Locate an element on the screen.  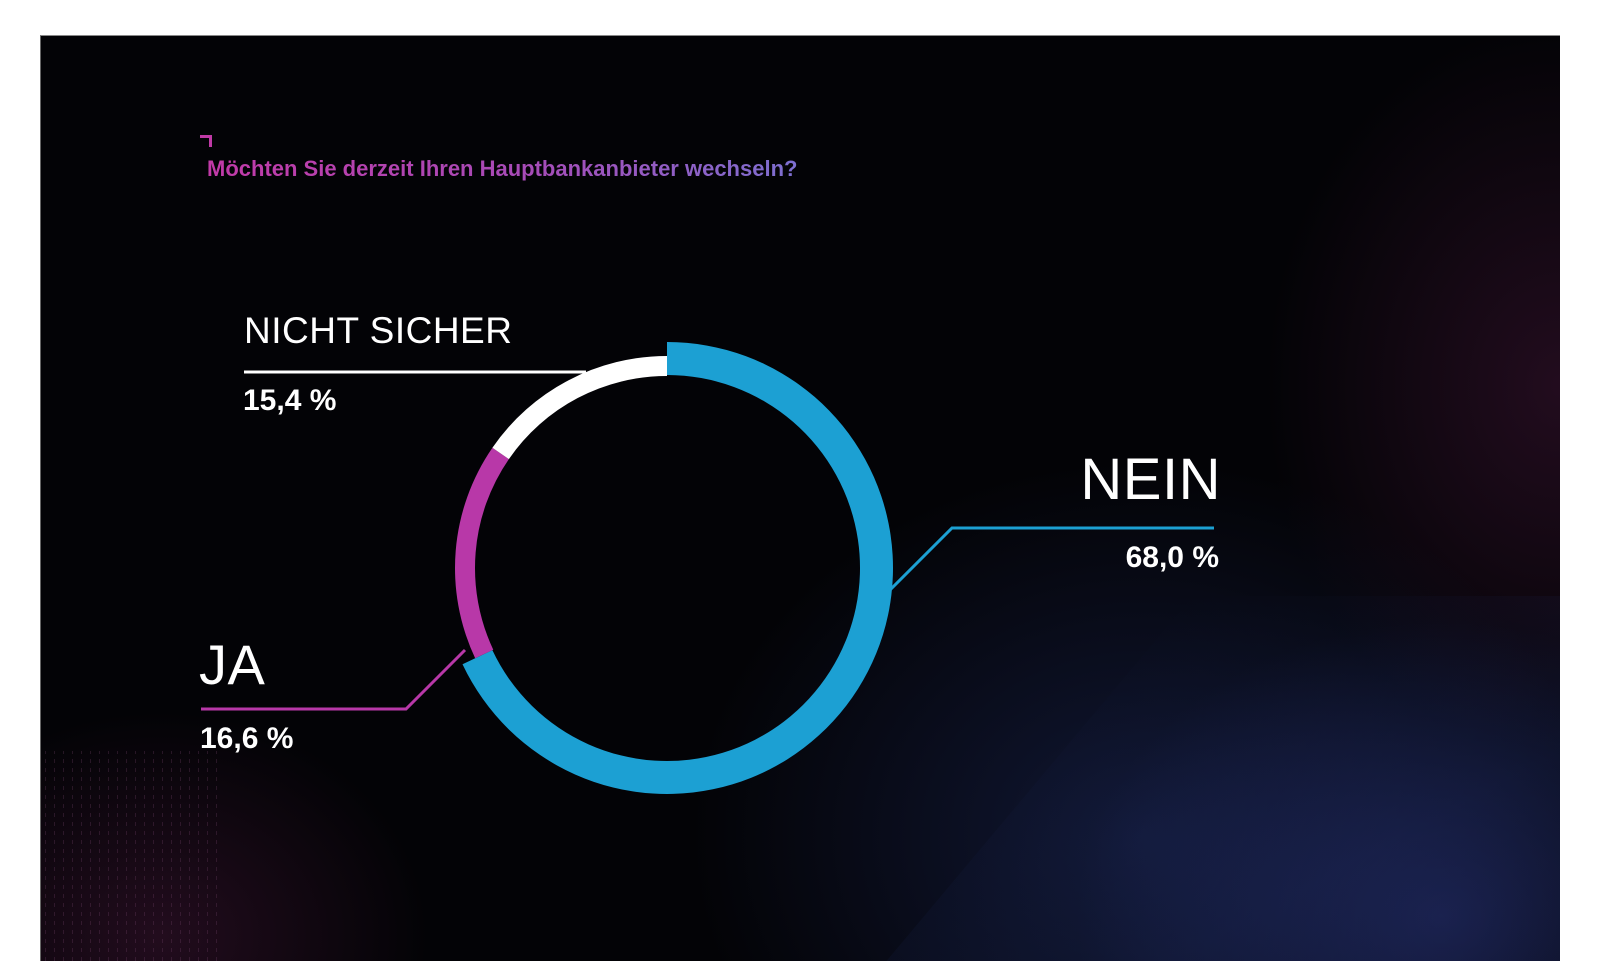
label-nicht-sicher: NICHT SICHER is located at coordinates (378, 330).